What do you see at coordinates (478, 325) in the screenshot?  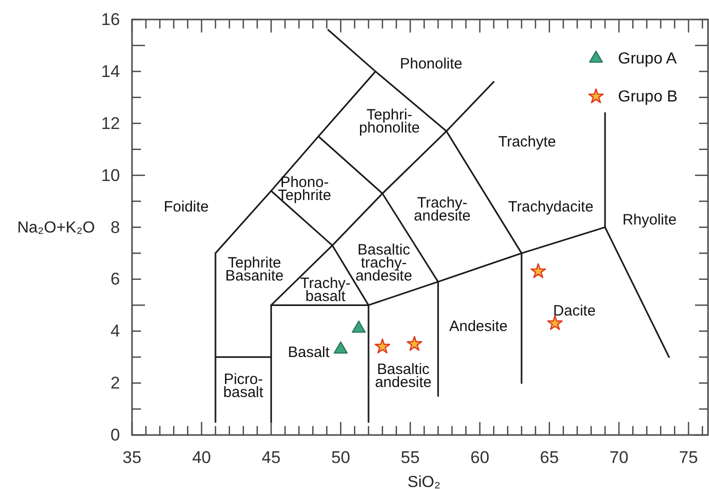 I see `annotation: Andesite` at bounding box center [478, 325].